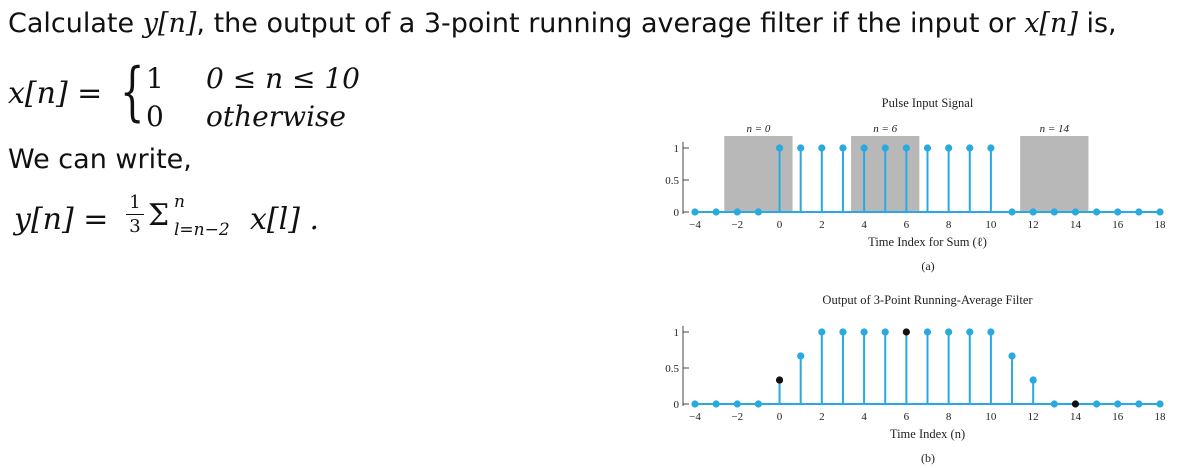 The height and width of the screenshot is (468, 1188). I want to click on question-part1: Calculate, so click(75, 23).